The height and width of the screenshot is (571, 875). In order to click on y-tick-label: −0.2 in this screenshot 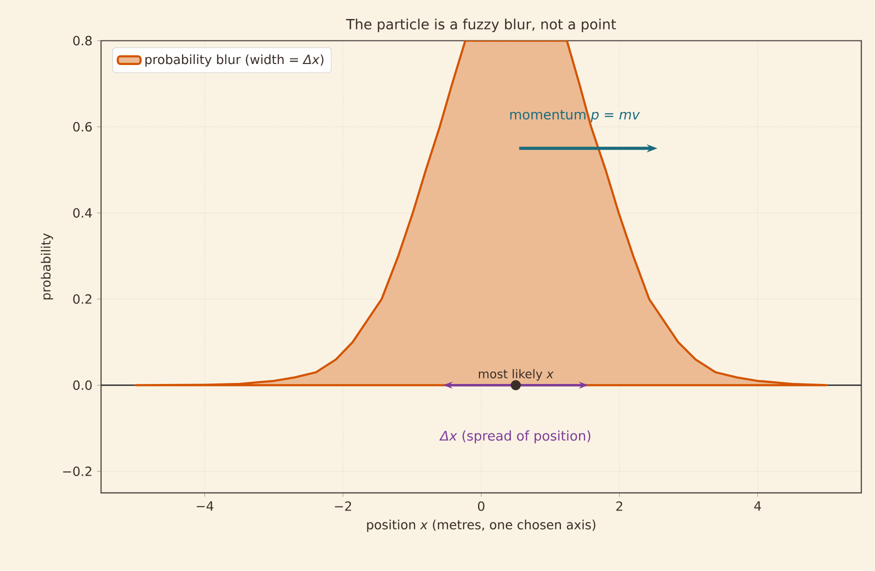, I will do `click(77, 471)`.